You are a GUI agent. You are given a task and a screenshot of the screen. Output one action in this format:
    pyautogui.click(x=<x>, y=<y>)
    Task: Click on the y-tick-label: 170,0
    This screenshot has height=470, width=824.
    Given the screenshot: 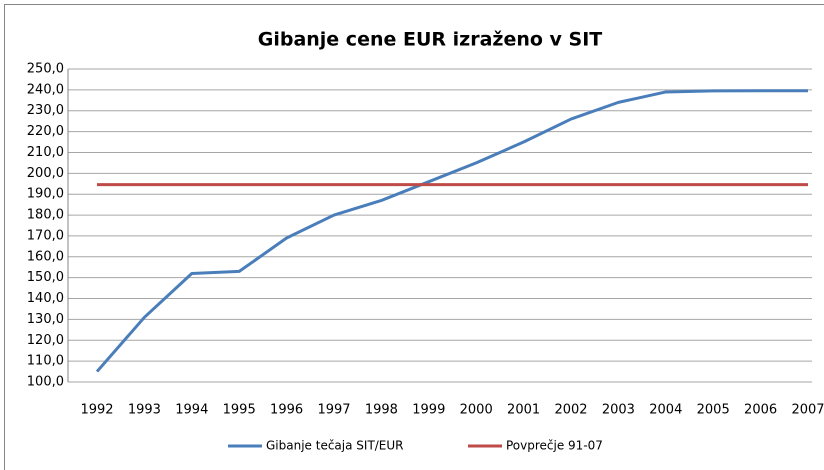 What is the action you would take?
    pyautogui.click(x=45, y=235)
    